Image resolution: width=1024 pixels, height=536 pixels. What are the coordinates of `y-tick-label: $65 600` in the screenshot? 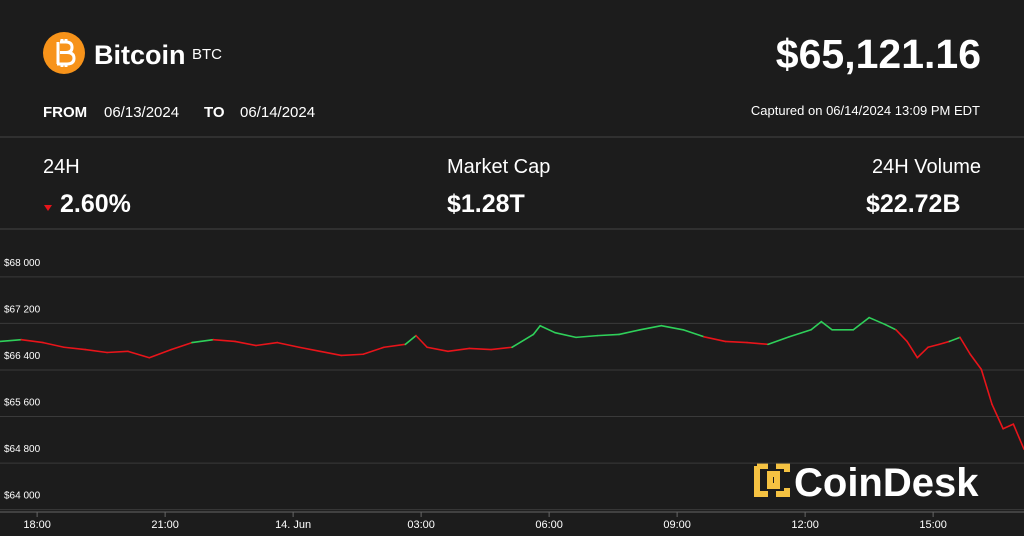 It's located at (22, 403).